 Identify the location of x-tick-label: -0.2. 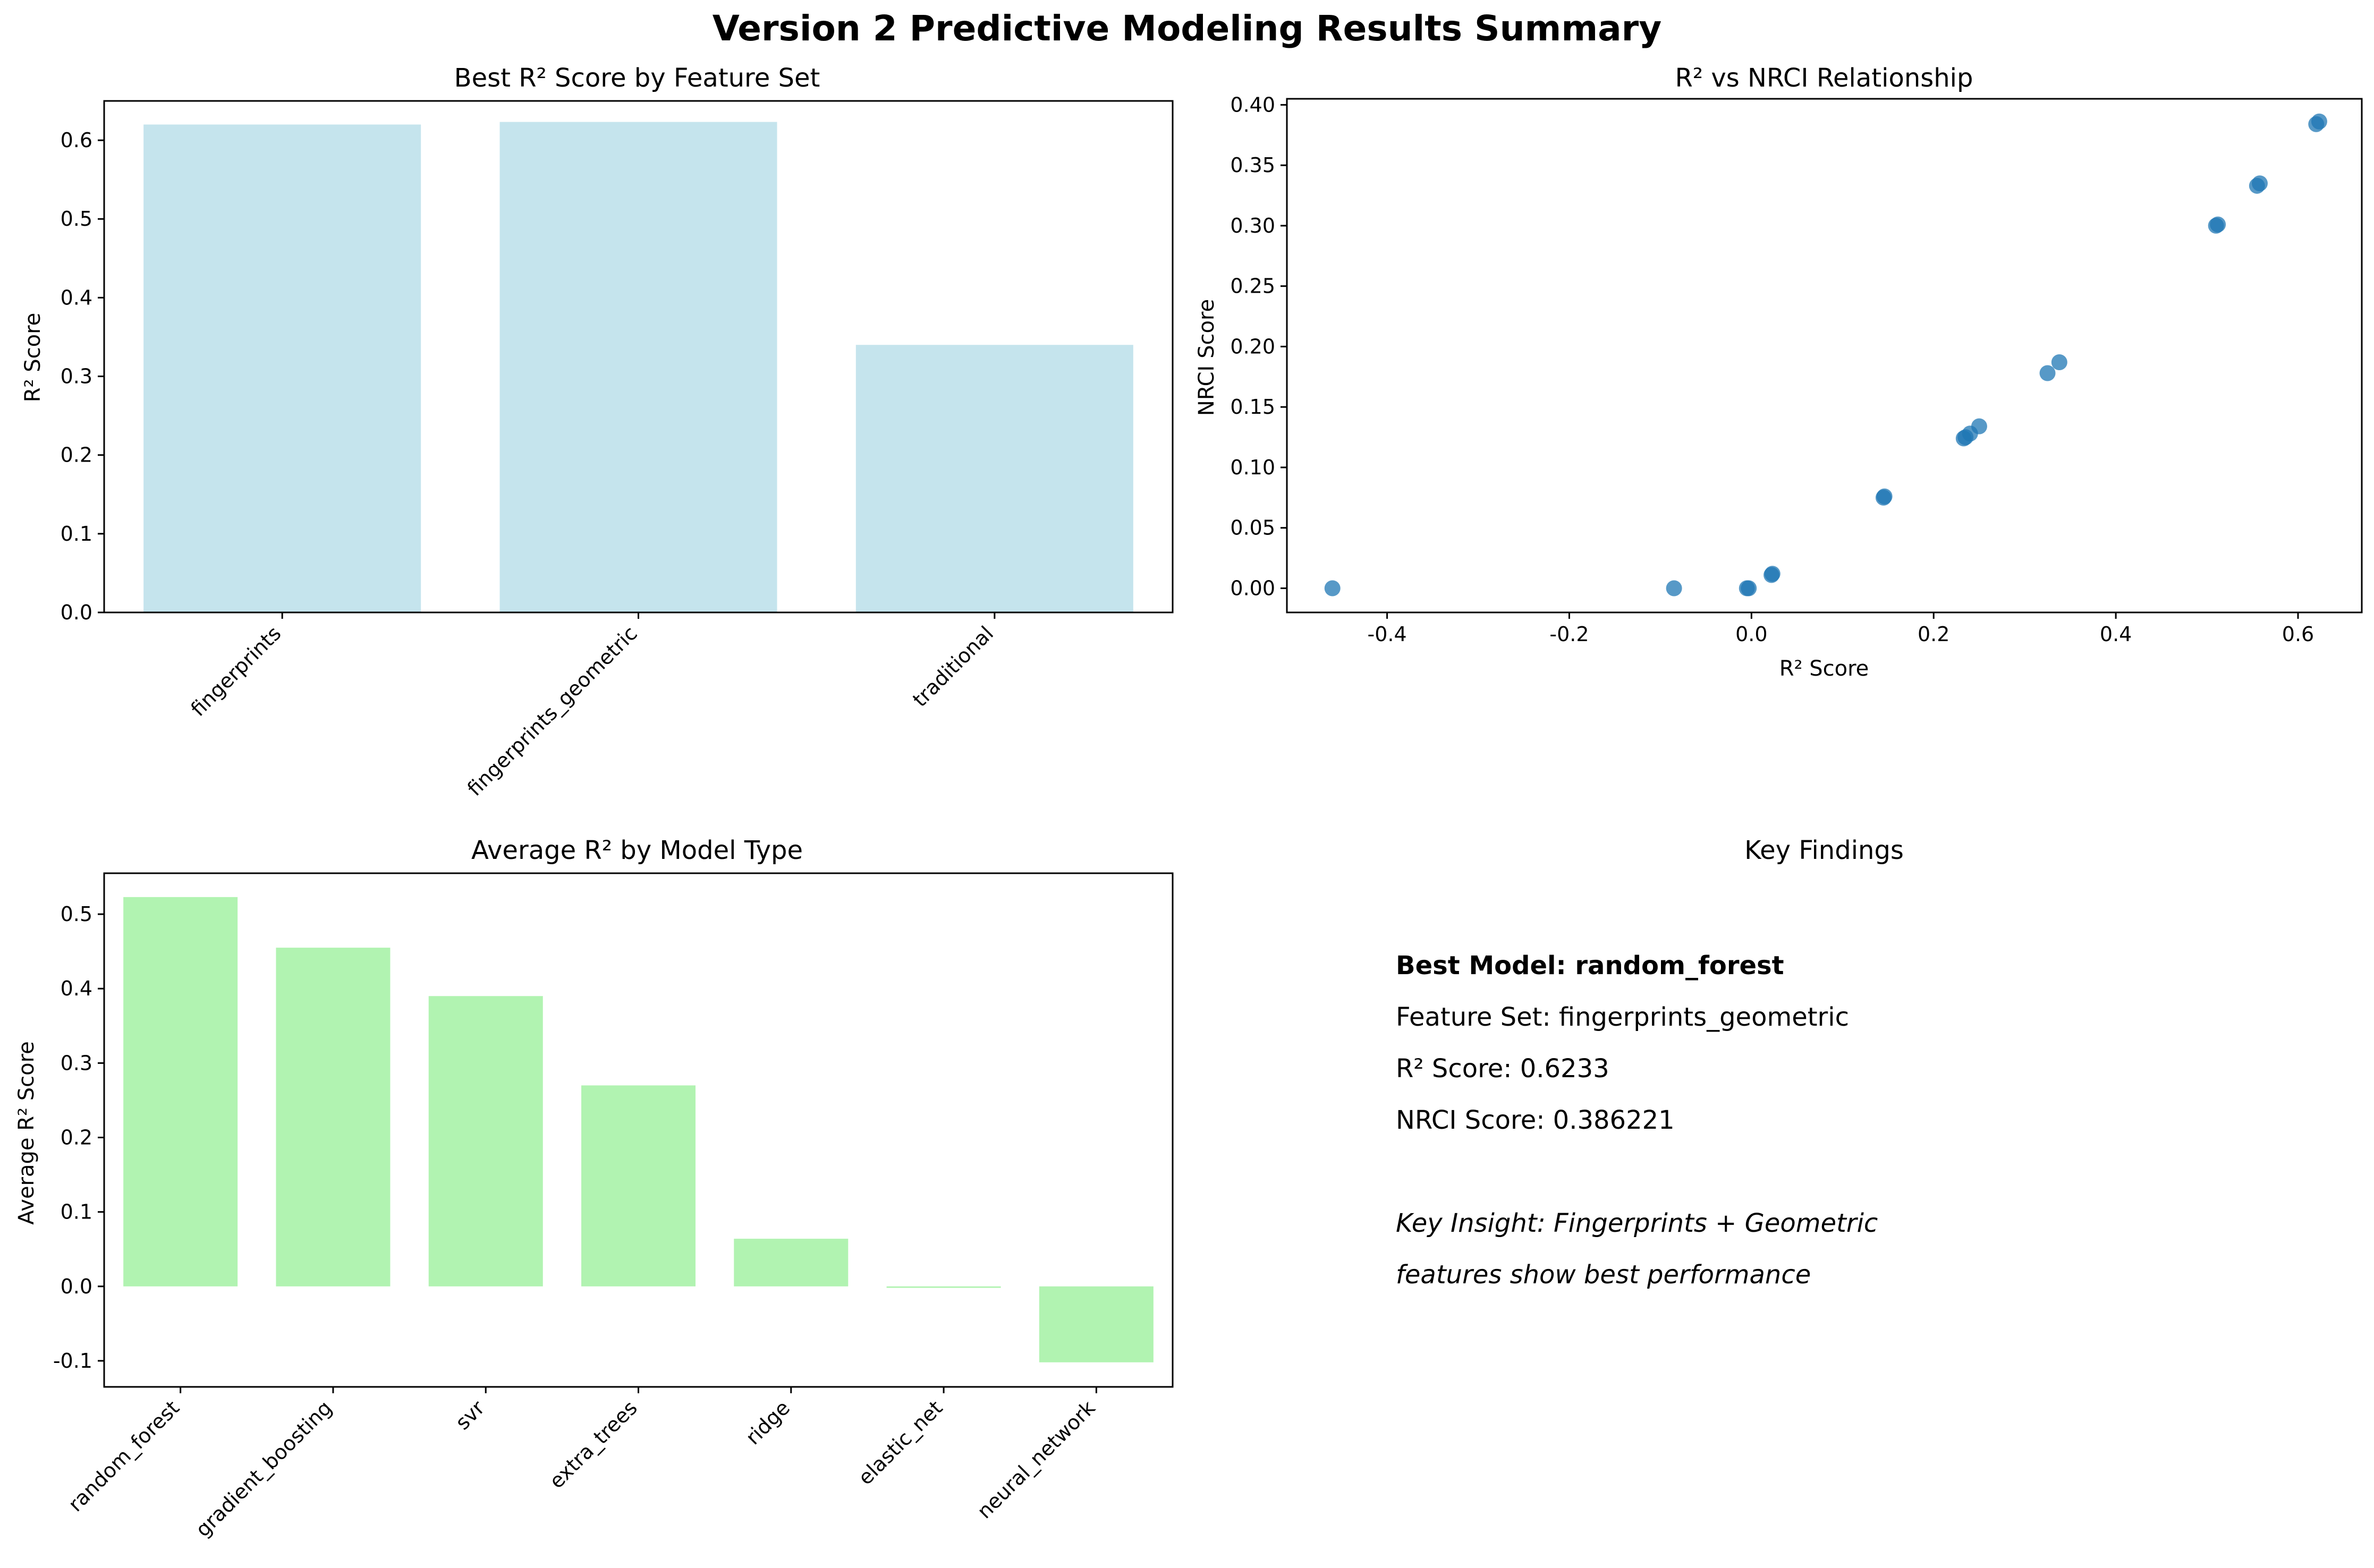
(1569, 634).